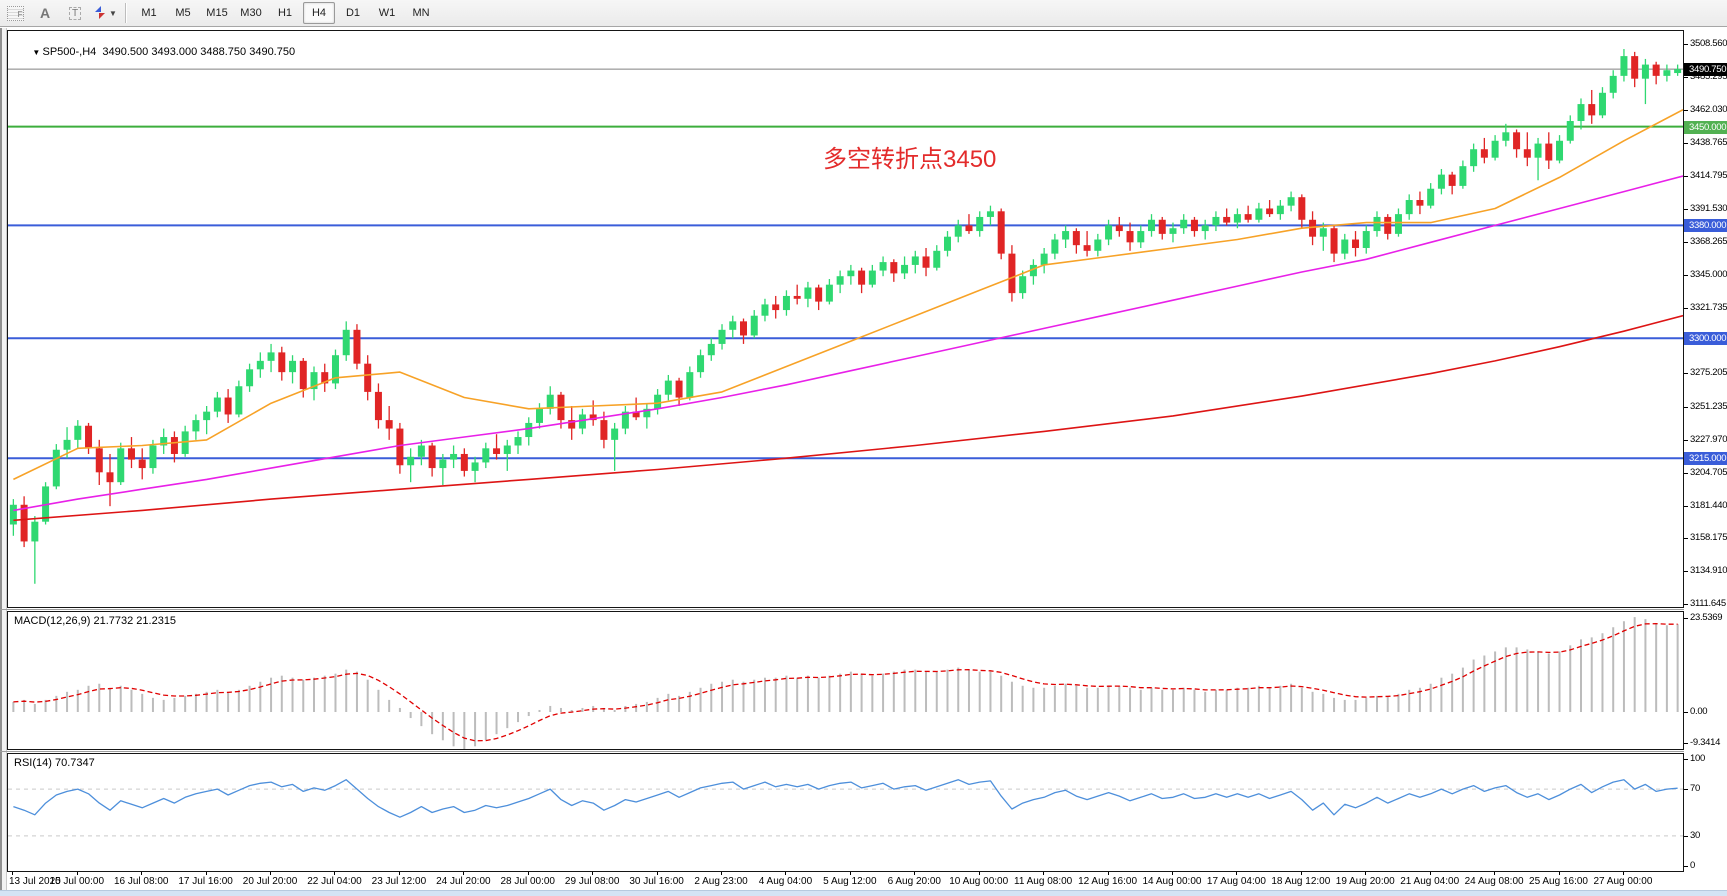 The width and height of the screenshot is (1727, 896). Describe the element at coordinates (319, 13) in the screenshot. I see `timeframe-button-h4: H4` at that location.